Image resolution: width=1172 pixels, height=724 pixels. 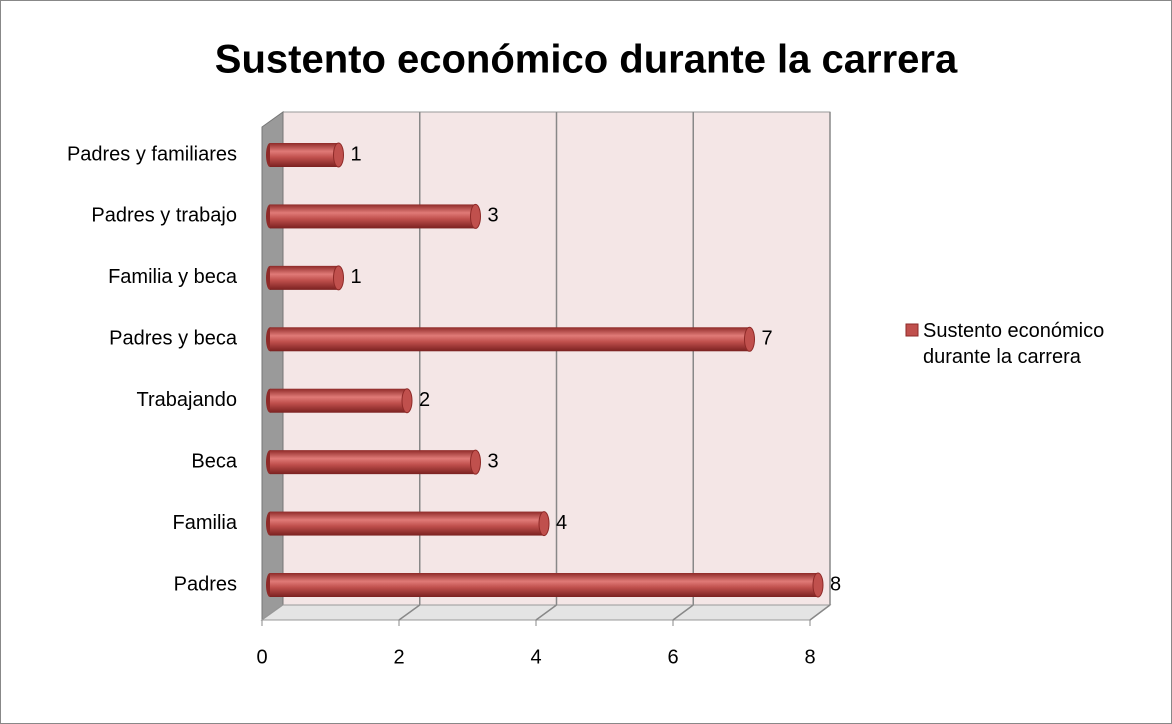 What do you see at coordinates (398, 657) in the screenshot?
I see `x-tick-label: 2` at bounding box center [398, 657].